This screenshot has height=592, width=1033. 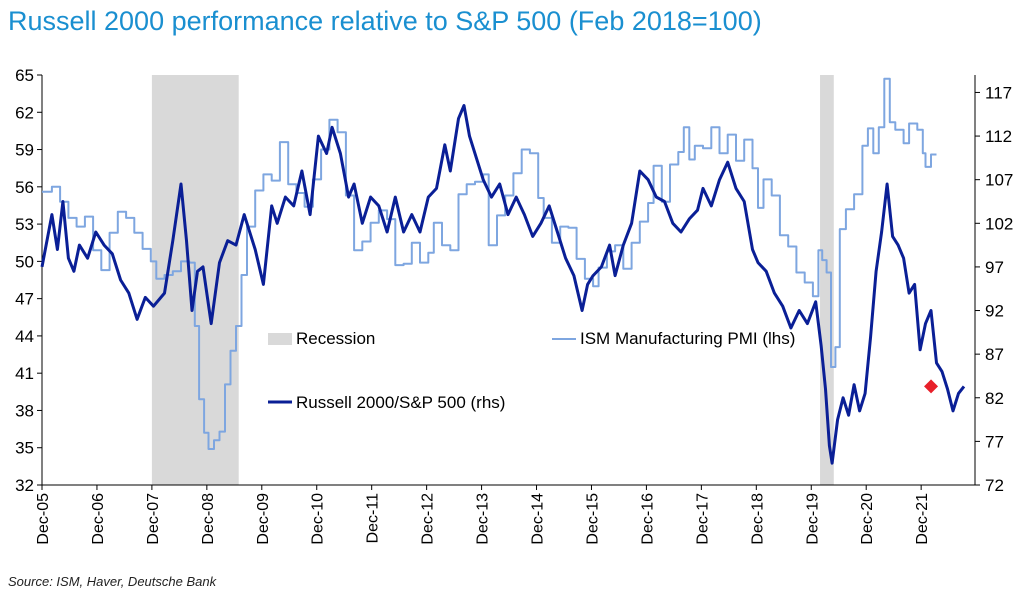 I want to click on right-tick-label: 82, so click(x=994, y=398).